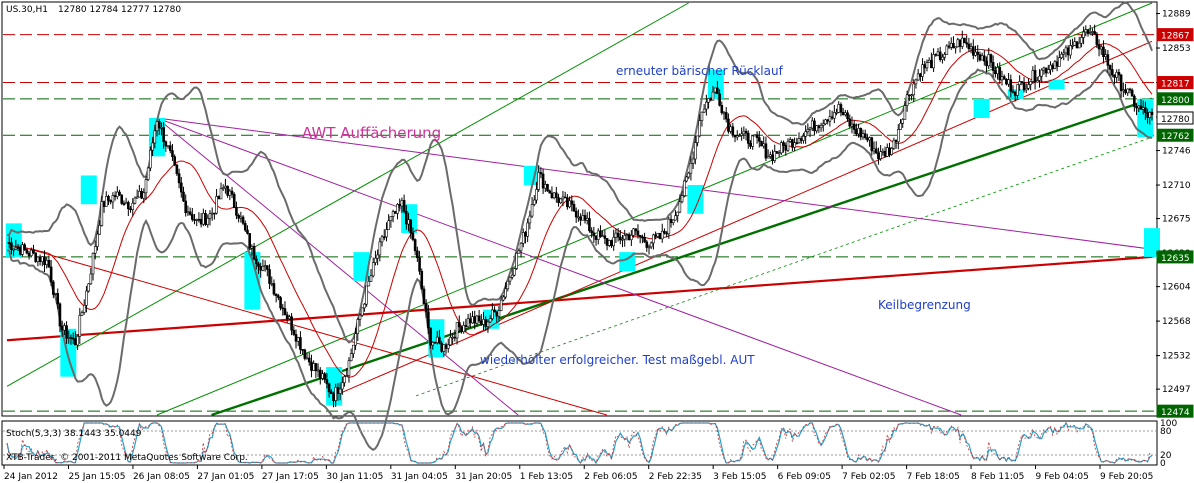  I want to click on level-label-boxes: 12867 12817 12800 12780 12762 12635 12474, so click(1175, 223).